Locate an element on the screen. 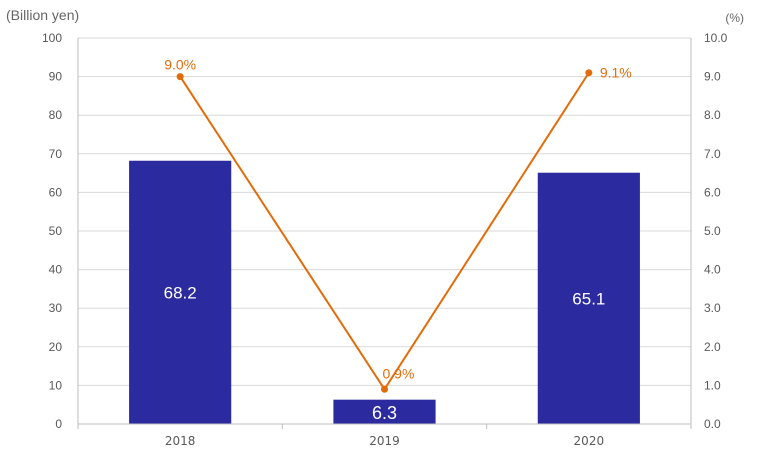 The height and width of the screenshot is (454, 757). x-tick-label: 2020 is located at coordinates (589, 441).